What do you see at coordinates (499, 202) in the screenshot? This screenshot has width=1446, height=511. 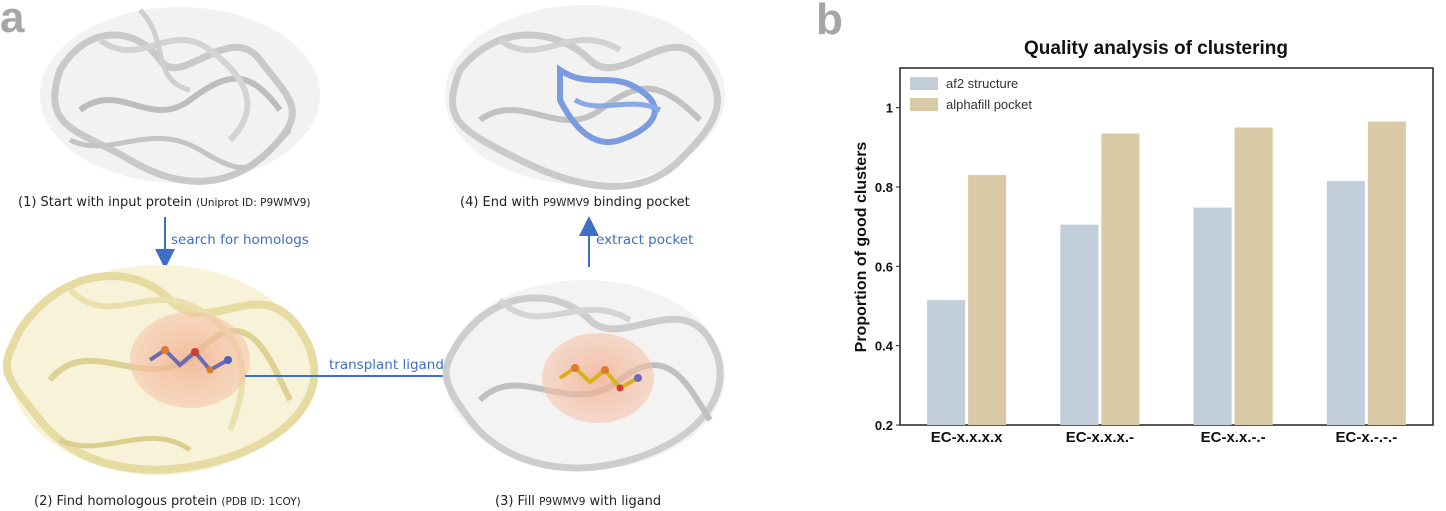 I see `step4-prefix: (4) End with` at bounding box center [499, 202].